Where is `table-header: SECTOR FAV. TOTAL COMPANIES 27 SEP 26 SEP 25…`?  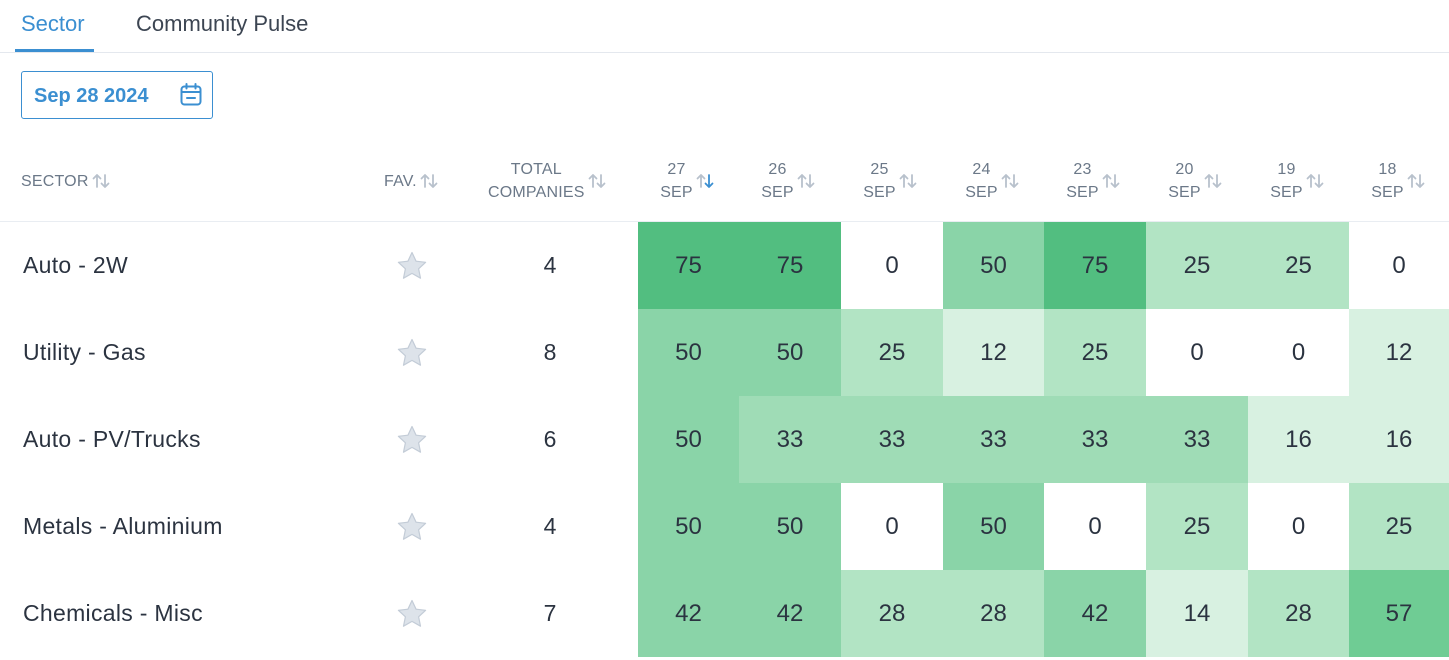
table-header: SECTOR FAV. TOTAL COMPANIES 27 SEP 26 SEP 25… is located at coordinates (724, 181).